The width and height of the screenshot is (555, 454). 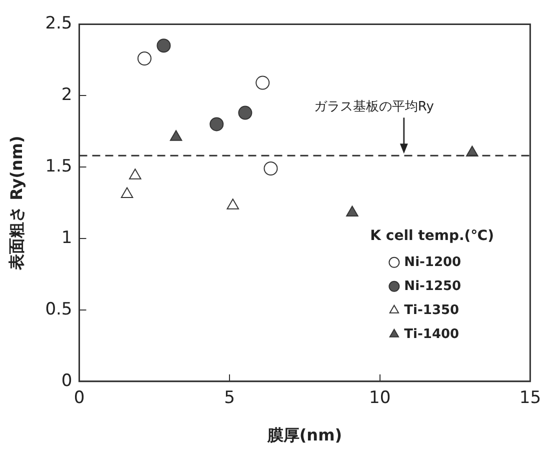 I want to click on x-tick-label: 0, so click(x=79, y=398).